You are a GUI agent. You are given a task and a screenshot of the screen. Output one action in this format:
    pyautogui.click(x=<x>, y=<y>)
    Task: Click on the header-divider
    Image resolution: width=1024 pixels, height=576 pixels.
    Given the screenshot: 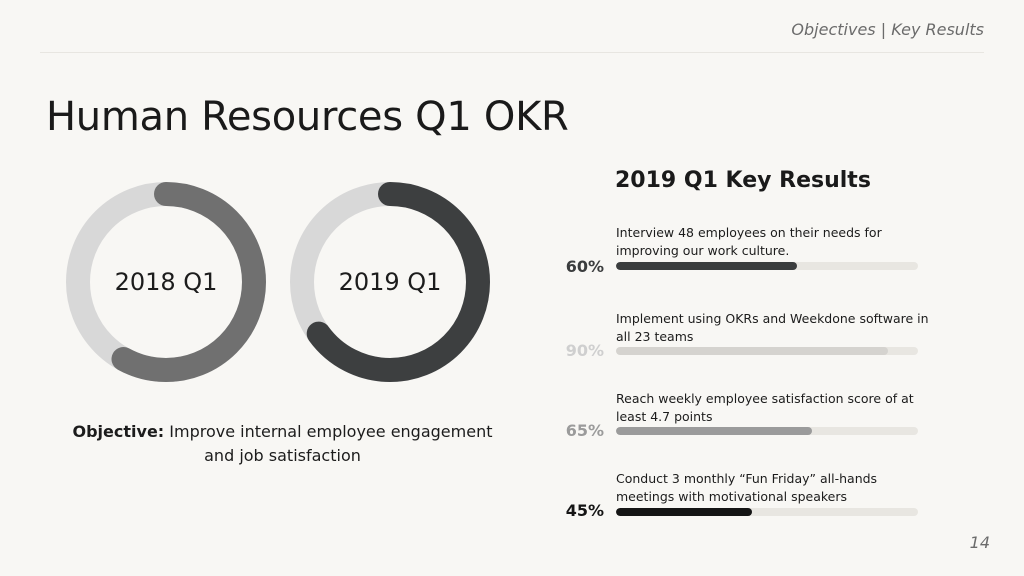 What is the action you would take?
    pyautogui.click(x=512, y=52)
    